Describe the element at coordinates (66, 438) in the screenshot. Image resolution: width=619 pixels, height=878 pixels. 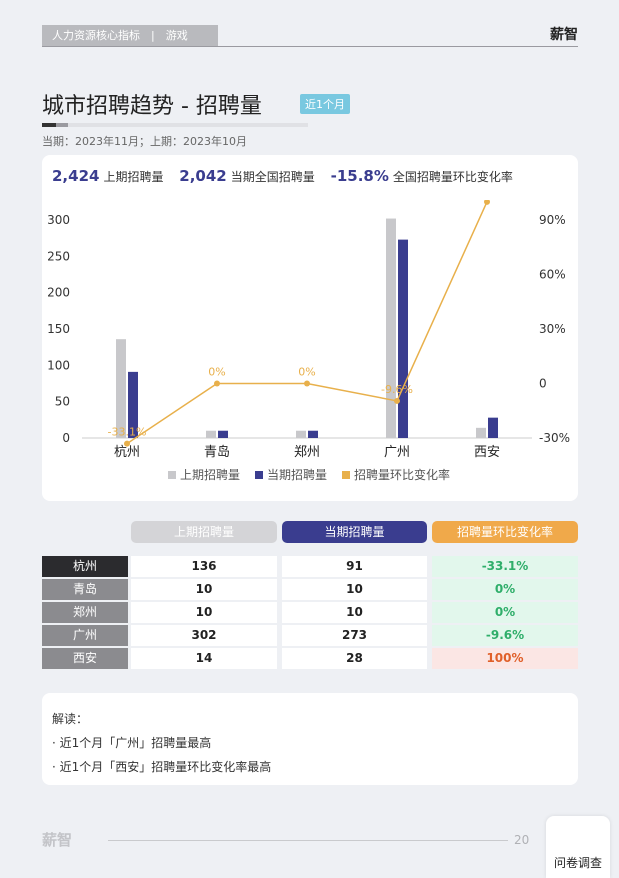
I see `y-left-tick-label: 0` at that location.